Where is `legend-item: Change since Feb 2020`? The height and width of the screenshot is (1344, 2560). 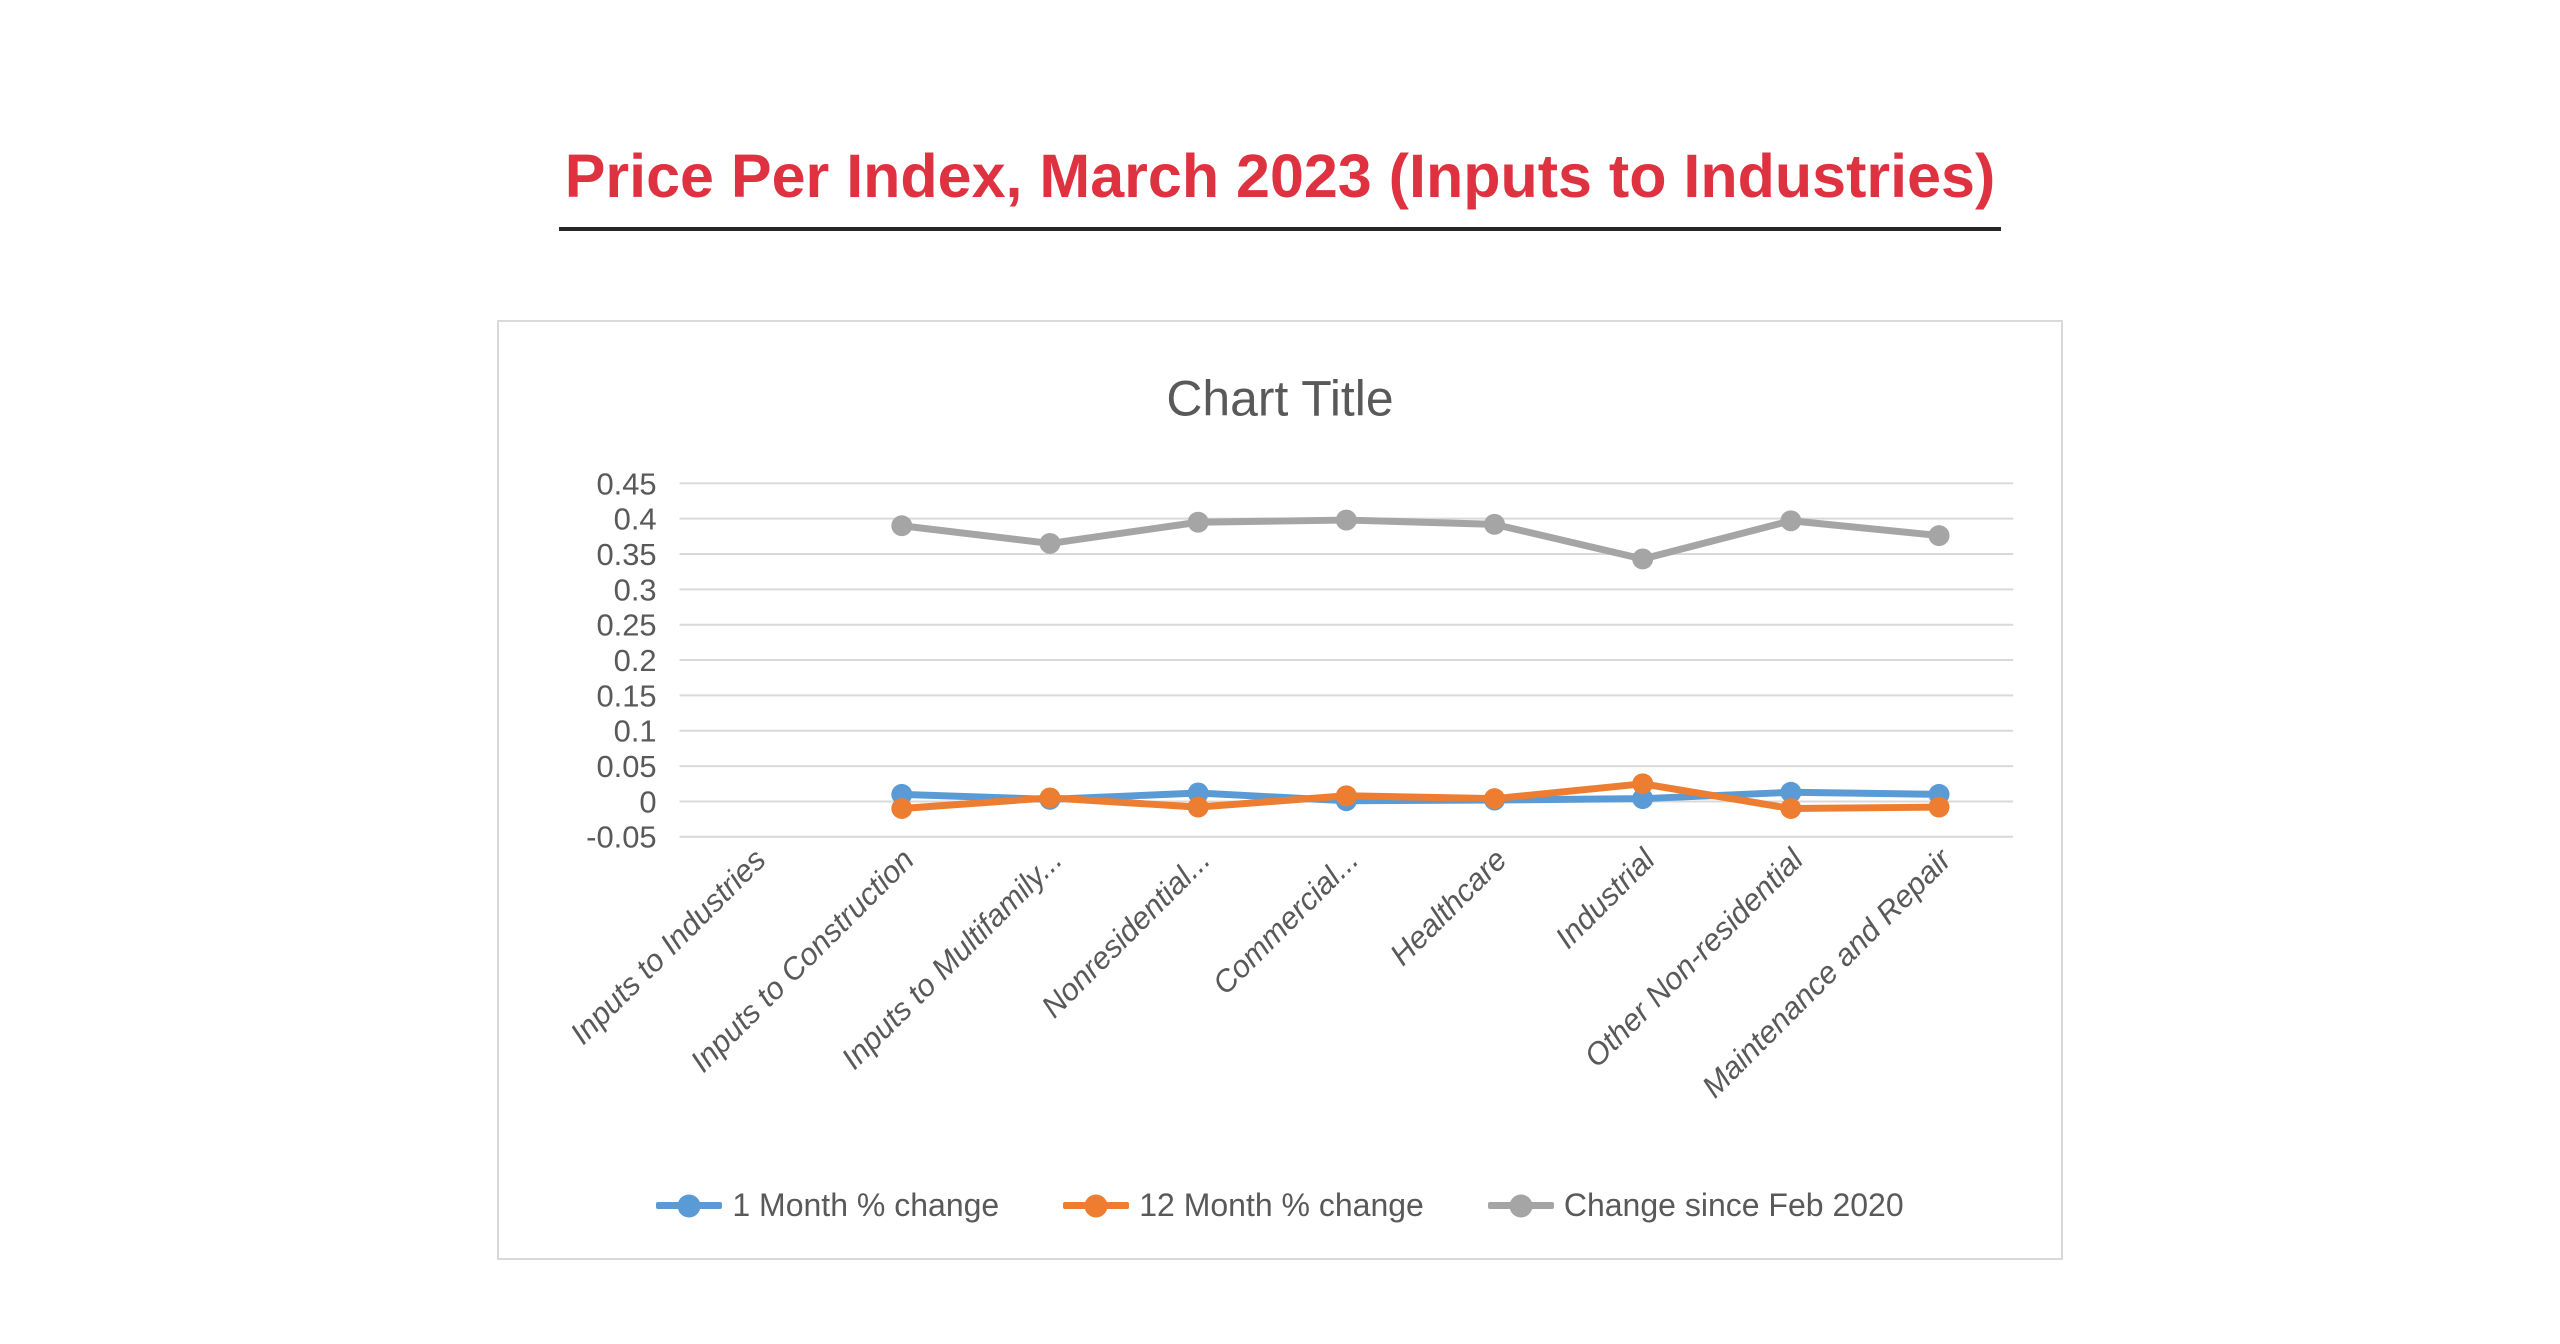 legend-item: Change since Feb 2020 is located at coordinates (1695, 1205).